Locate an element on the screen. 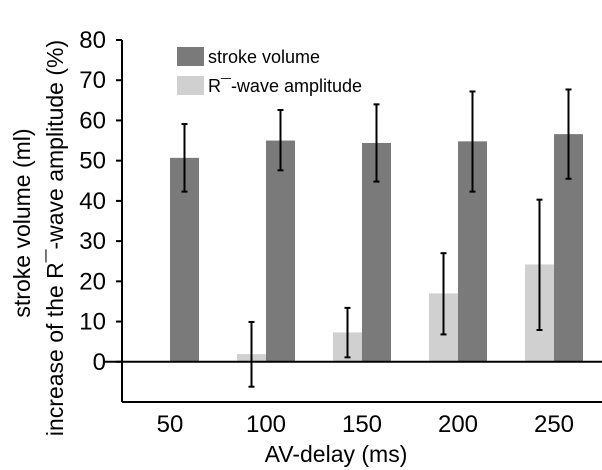 This screenshot has height=470, width=602. y-tick-label-30: 30 is located at coordinates (92, 241).